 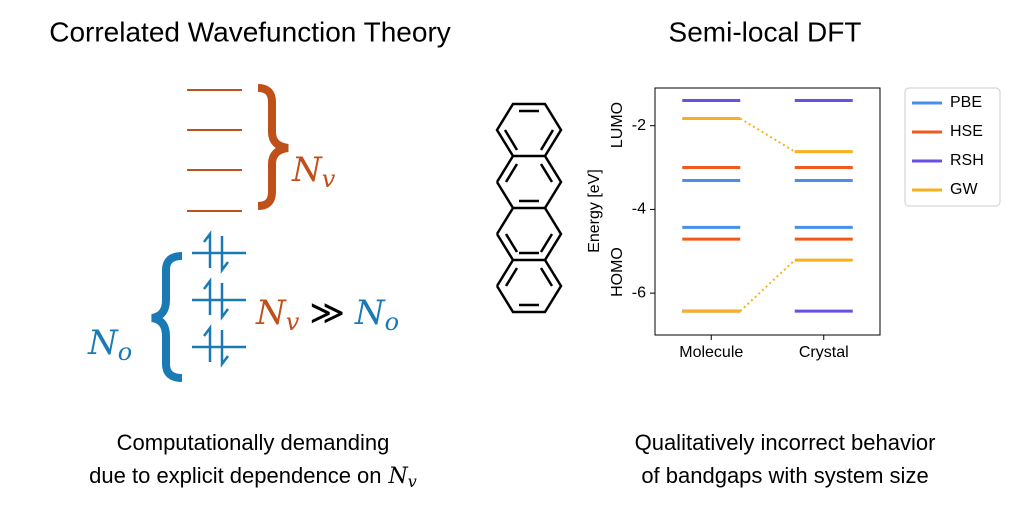 I want to click on occupied-label: No, so click(x=109, y=344).